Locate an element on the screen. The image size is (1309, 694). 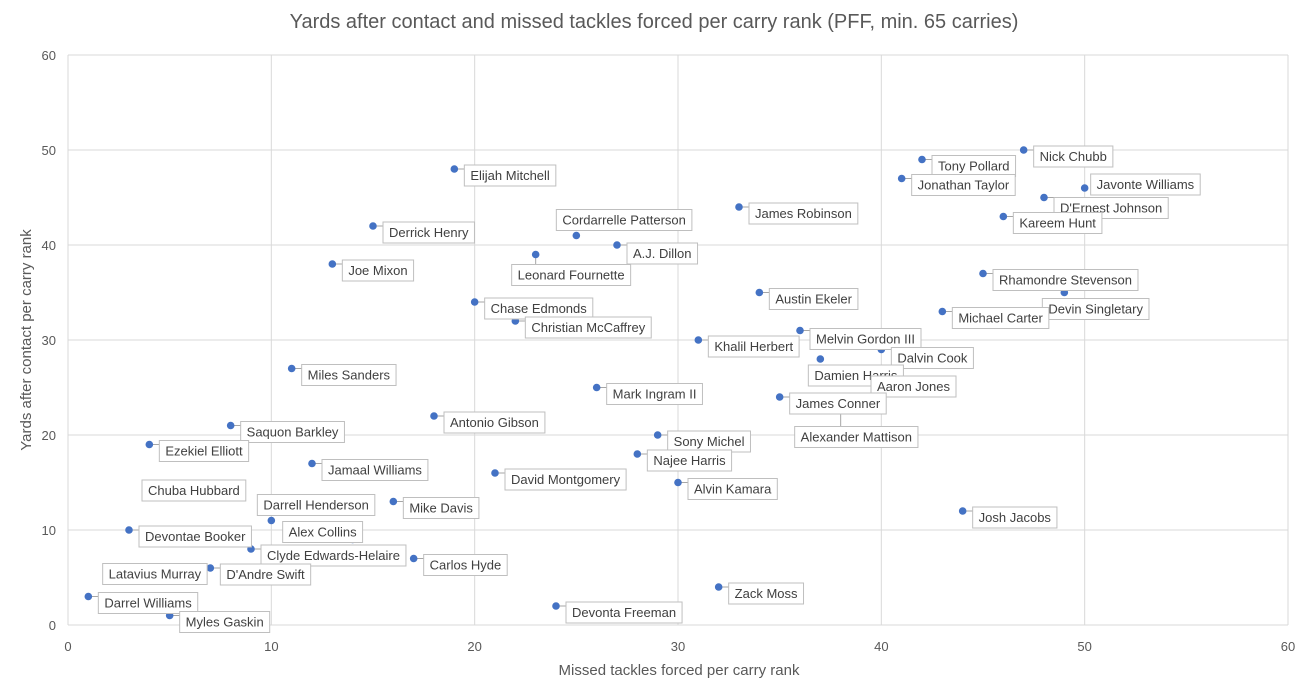
data-label: D'Andre Swift is located at coordinates (265, 574).